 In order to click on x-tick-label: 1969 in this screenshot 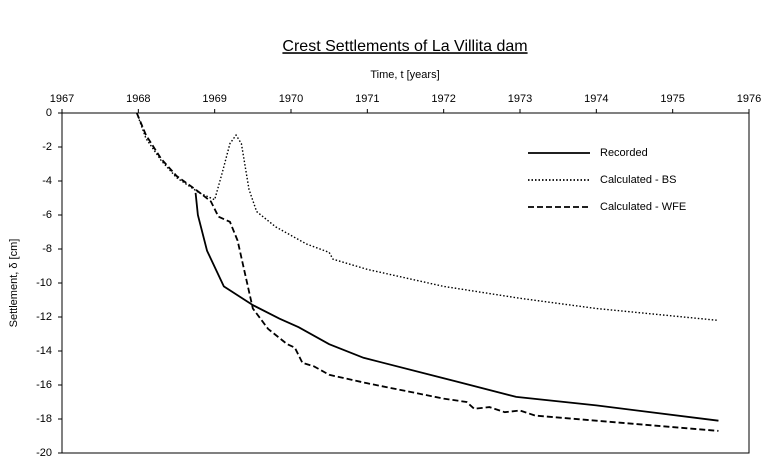, I will do `click(214, 99)`.